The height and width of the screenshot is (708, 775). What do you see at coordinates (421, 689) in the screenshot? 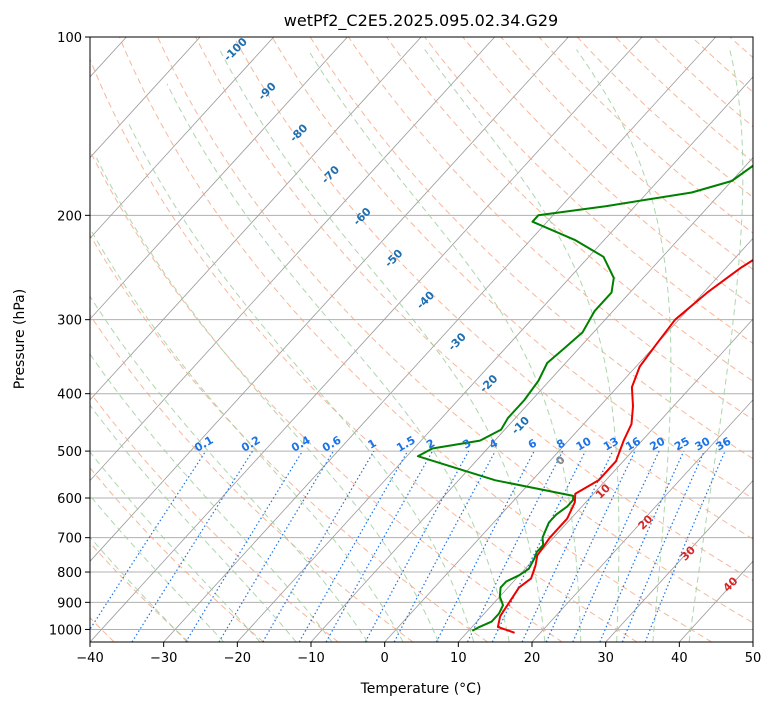
I see `x-axis-label: Temperature (°C)` at bounding box center [421, 689].